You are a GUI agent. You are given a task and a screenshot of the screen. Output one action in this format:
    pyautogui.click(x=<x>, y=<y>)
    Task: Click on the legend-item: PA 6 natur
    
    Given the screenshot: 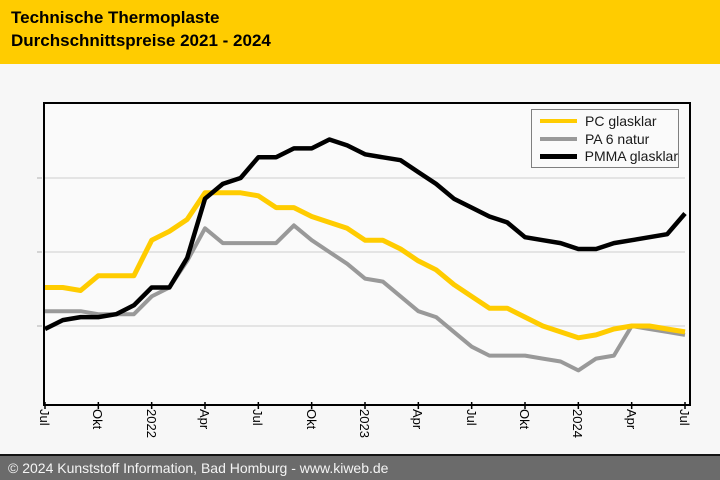 What is the action you would take?
    pyautogui.click(x=609, y=139)
    